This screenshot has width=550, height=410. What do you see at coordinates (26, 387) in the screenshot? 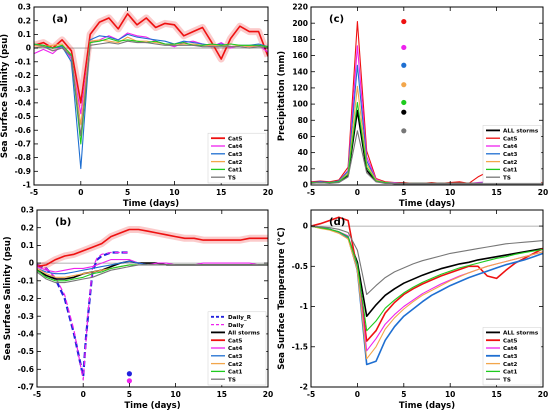
I see `y-tick-label: -0.7` at bounding box center [26, 387].